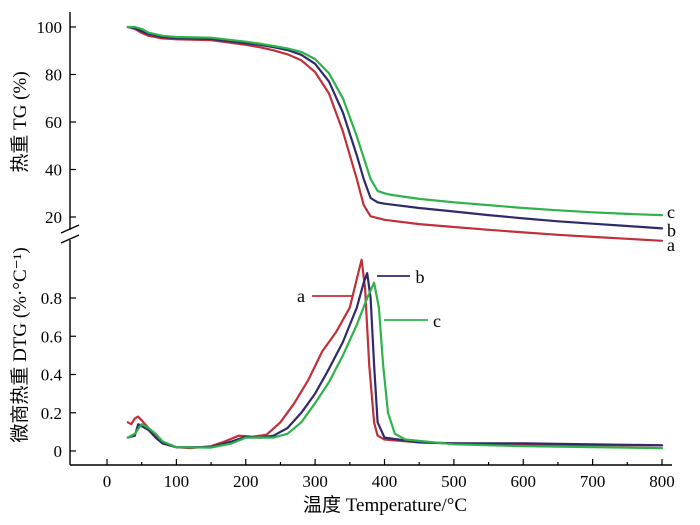 This screenshot has width=700, height=525. Describe the element at coordinates (50, 27) in the screenshot. I see `tg-y-tick-label: 100` at that location.